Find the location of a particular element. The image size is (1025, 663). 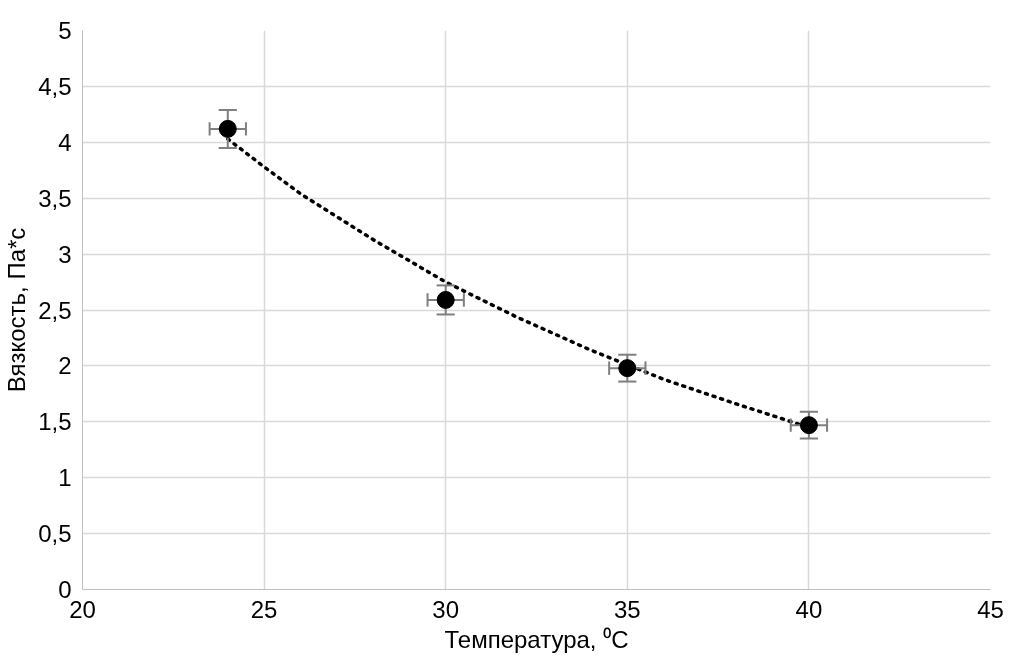

y-tick-label: 0,5 is located at coordinates (55, 534).